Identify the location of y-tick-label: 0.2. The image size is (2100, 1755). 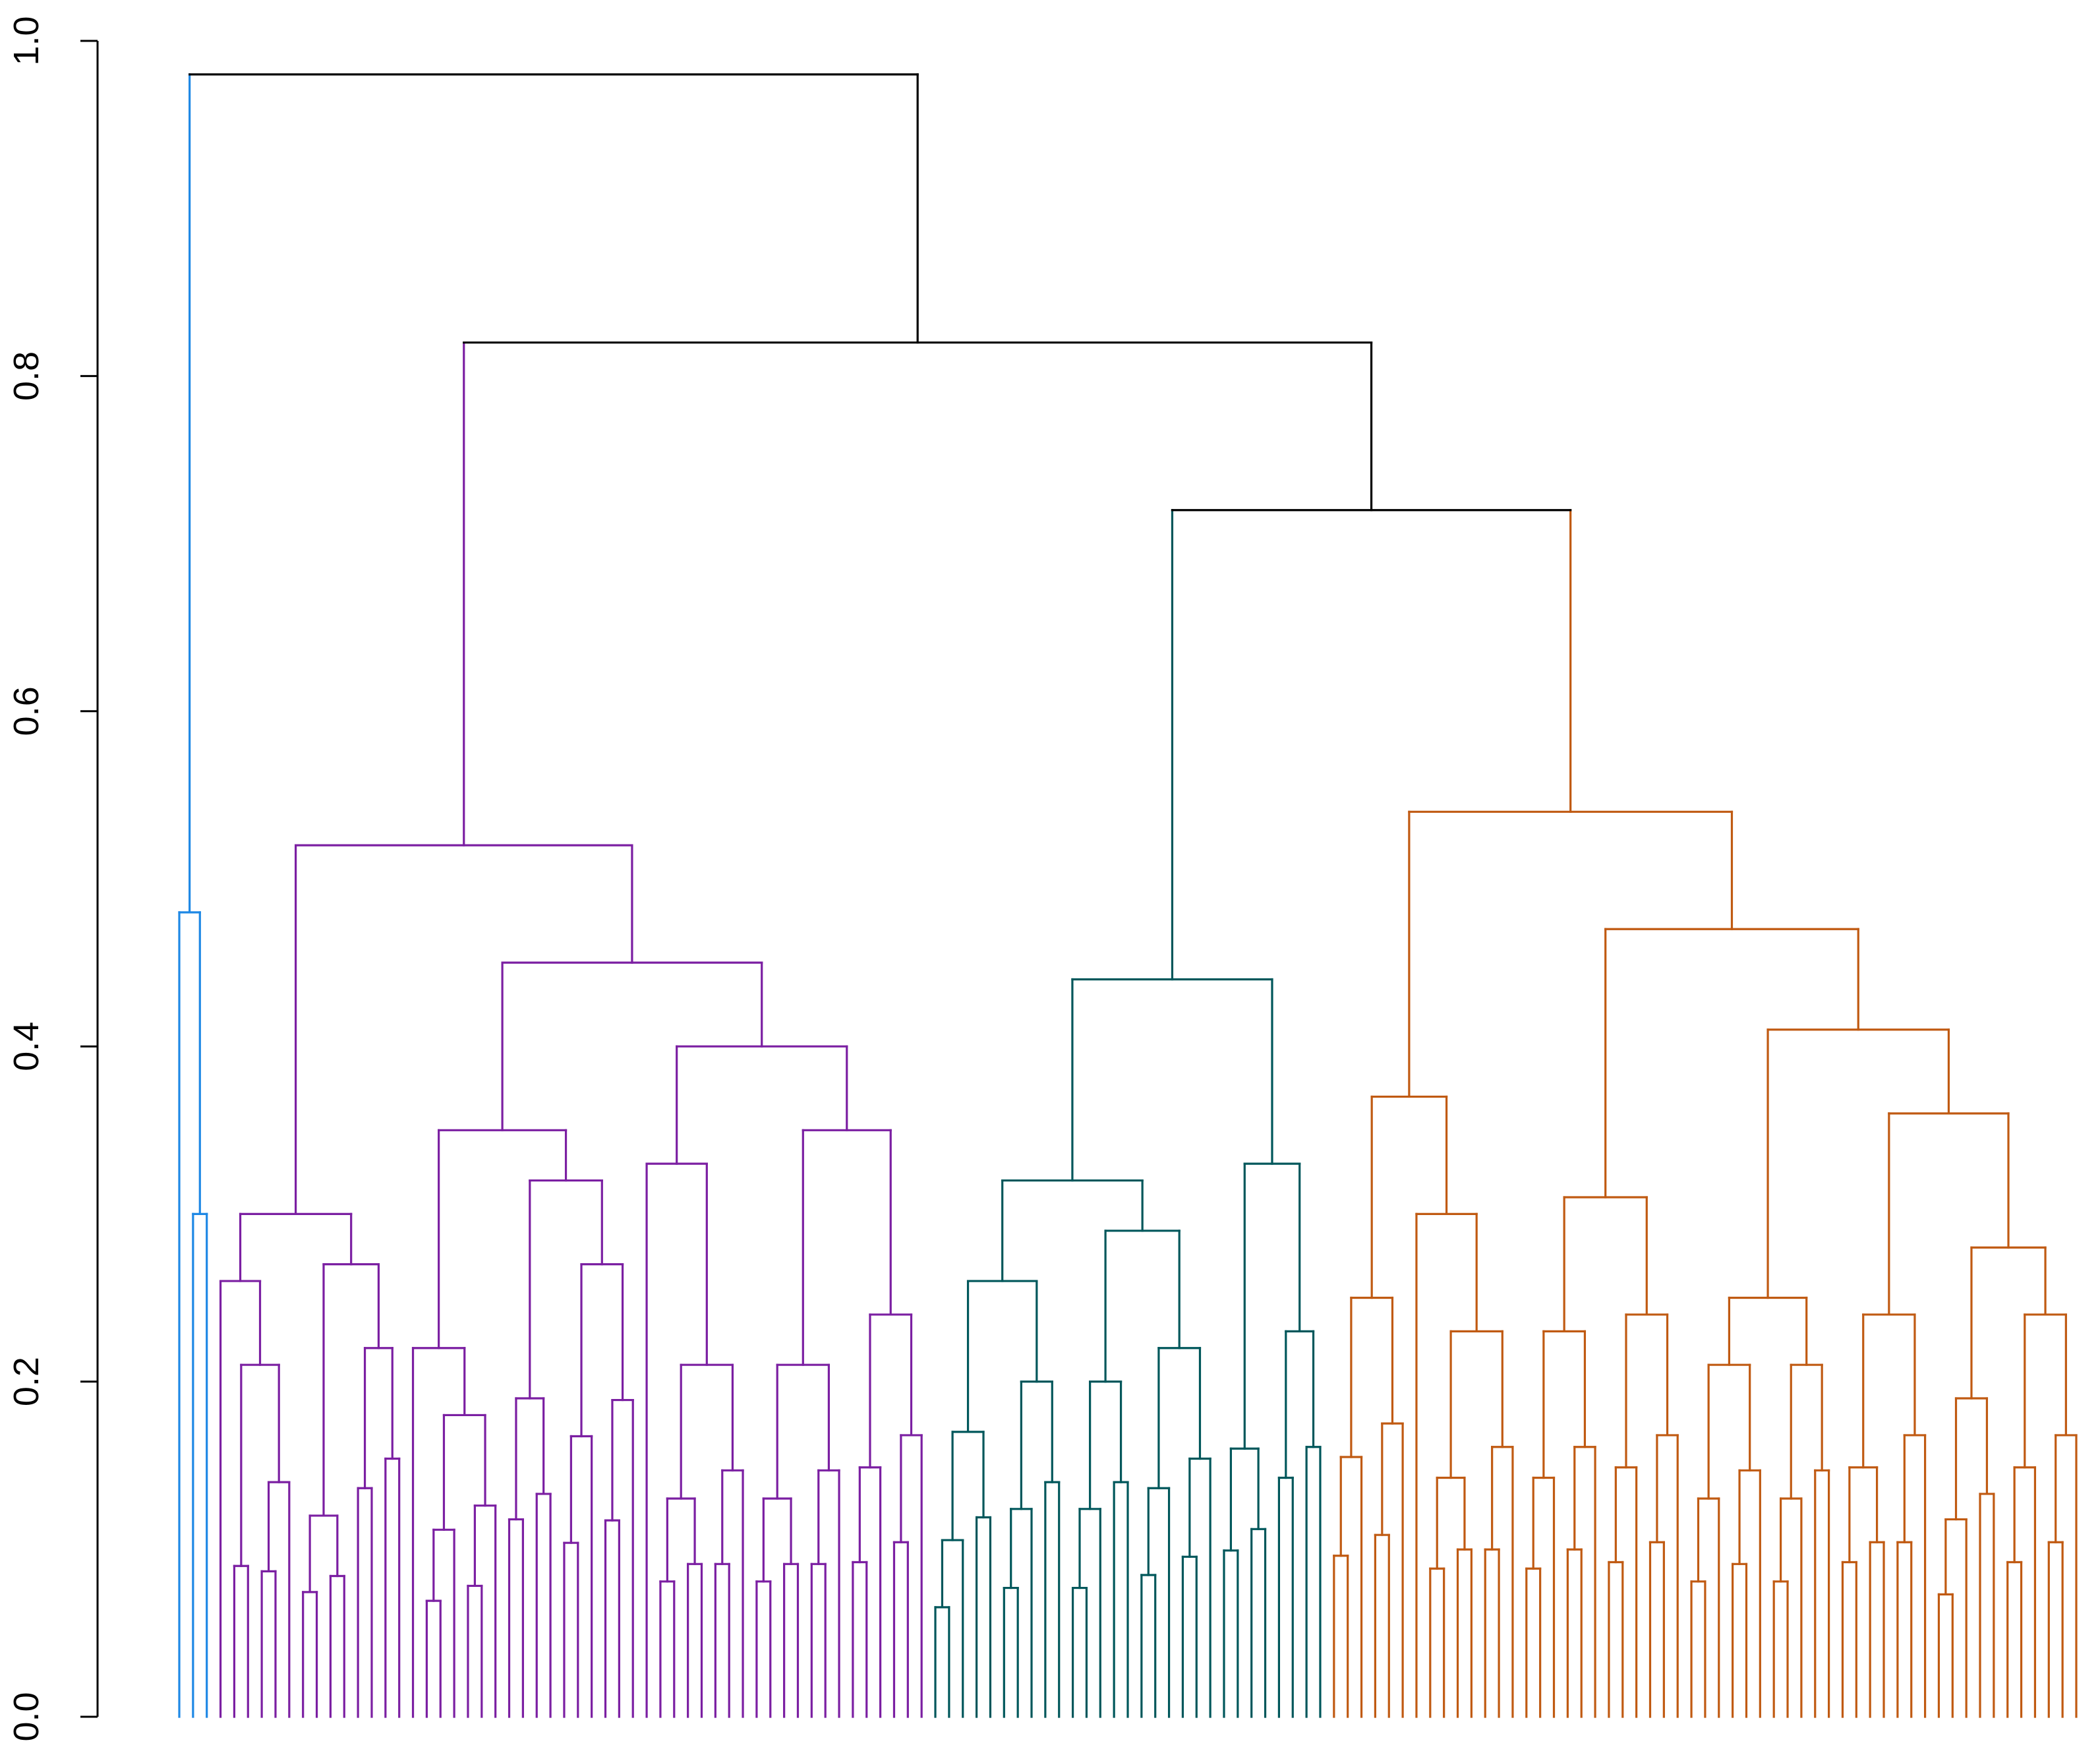
(27, 1381).